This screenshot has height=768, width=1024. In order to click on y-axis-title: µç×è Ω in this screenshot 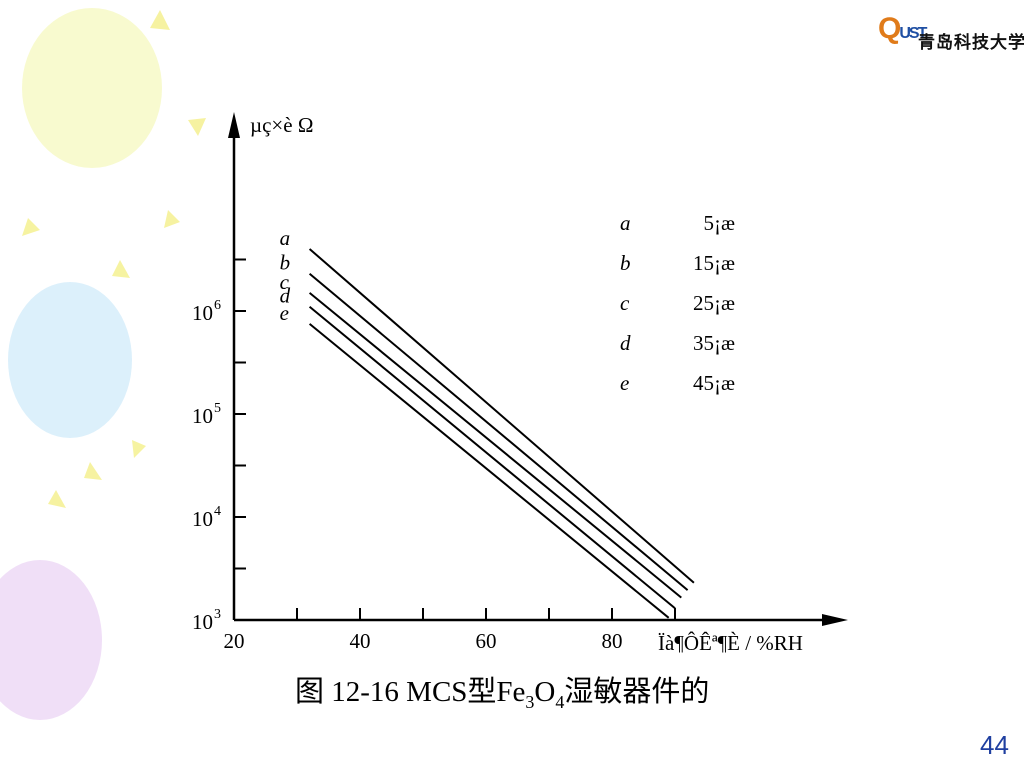, I will do `click(281, 125)`.